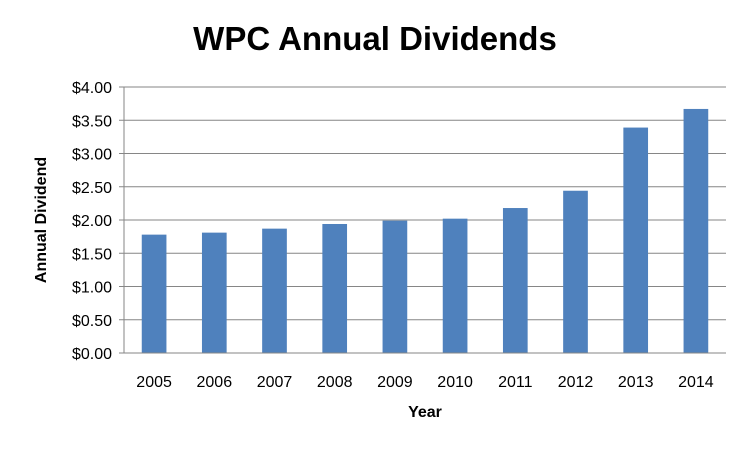  Describe the element at coordinates (92, 188) in the screenshot. I see `y-tick-label: $2.50` at that location.